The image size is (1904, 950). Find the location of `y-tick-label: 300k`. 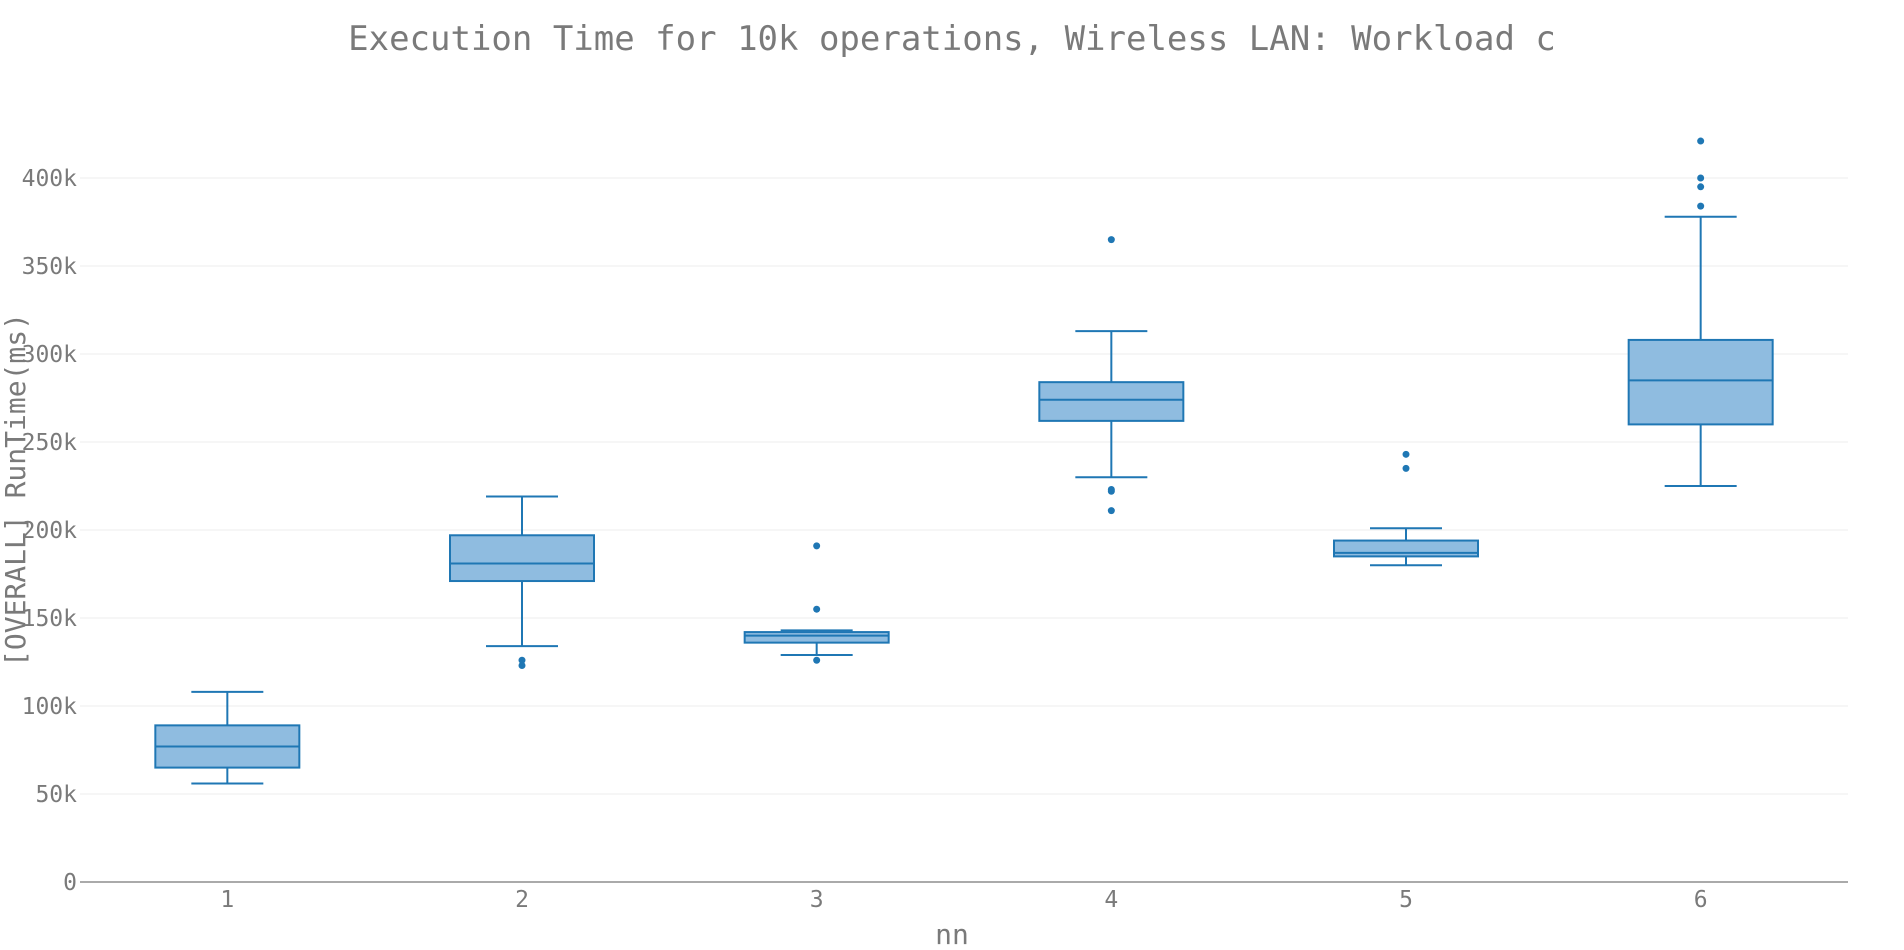

y-tick-label: 300k is located at coordinates (50, 355).